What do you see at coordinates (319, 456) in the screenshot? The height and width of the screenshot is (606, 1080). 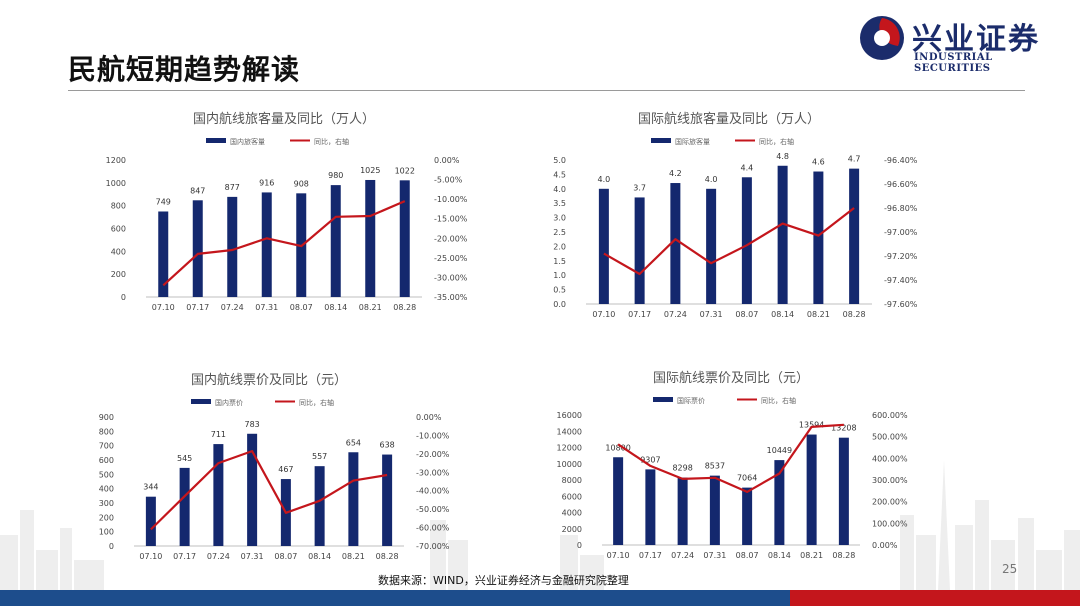 I see `bar-value-label: 557` at bounding box center [319, 456].